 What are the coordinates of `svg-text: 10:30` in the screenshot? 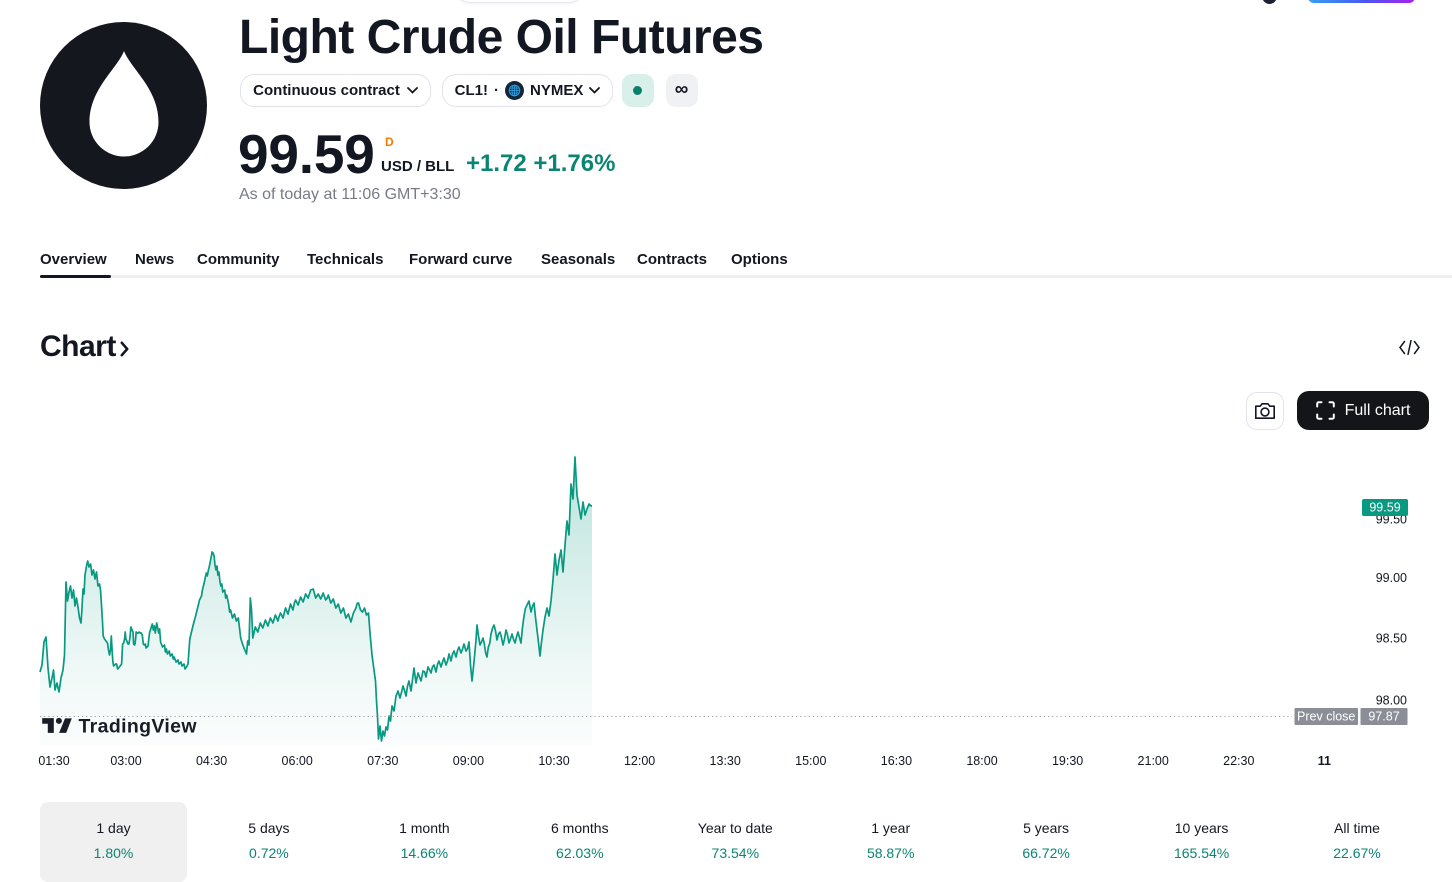 It's located at (553, 761).